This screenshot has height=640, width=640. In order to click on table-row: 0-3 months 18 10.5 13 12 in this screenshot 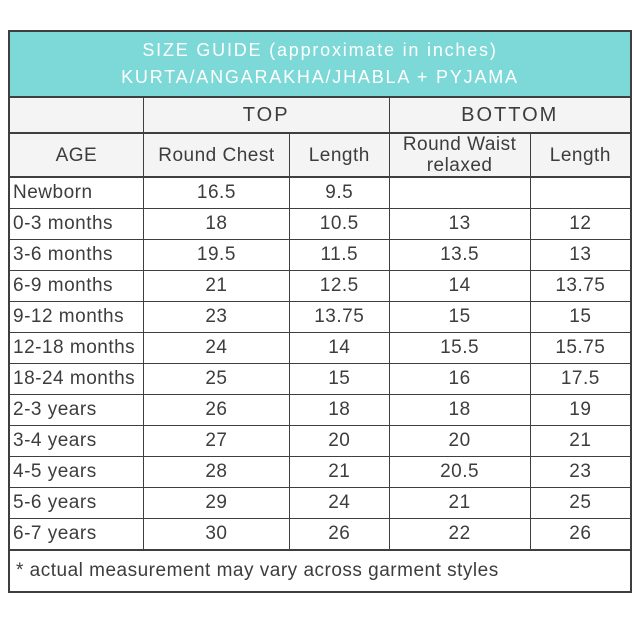, I will do `click(320, 224)`.